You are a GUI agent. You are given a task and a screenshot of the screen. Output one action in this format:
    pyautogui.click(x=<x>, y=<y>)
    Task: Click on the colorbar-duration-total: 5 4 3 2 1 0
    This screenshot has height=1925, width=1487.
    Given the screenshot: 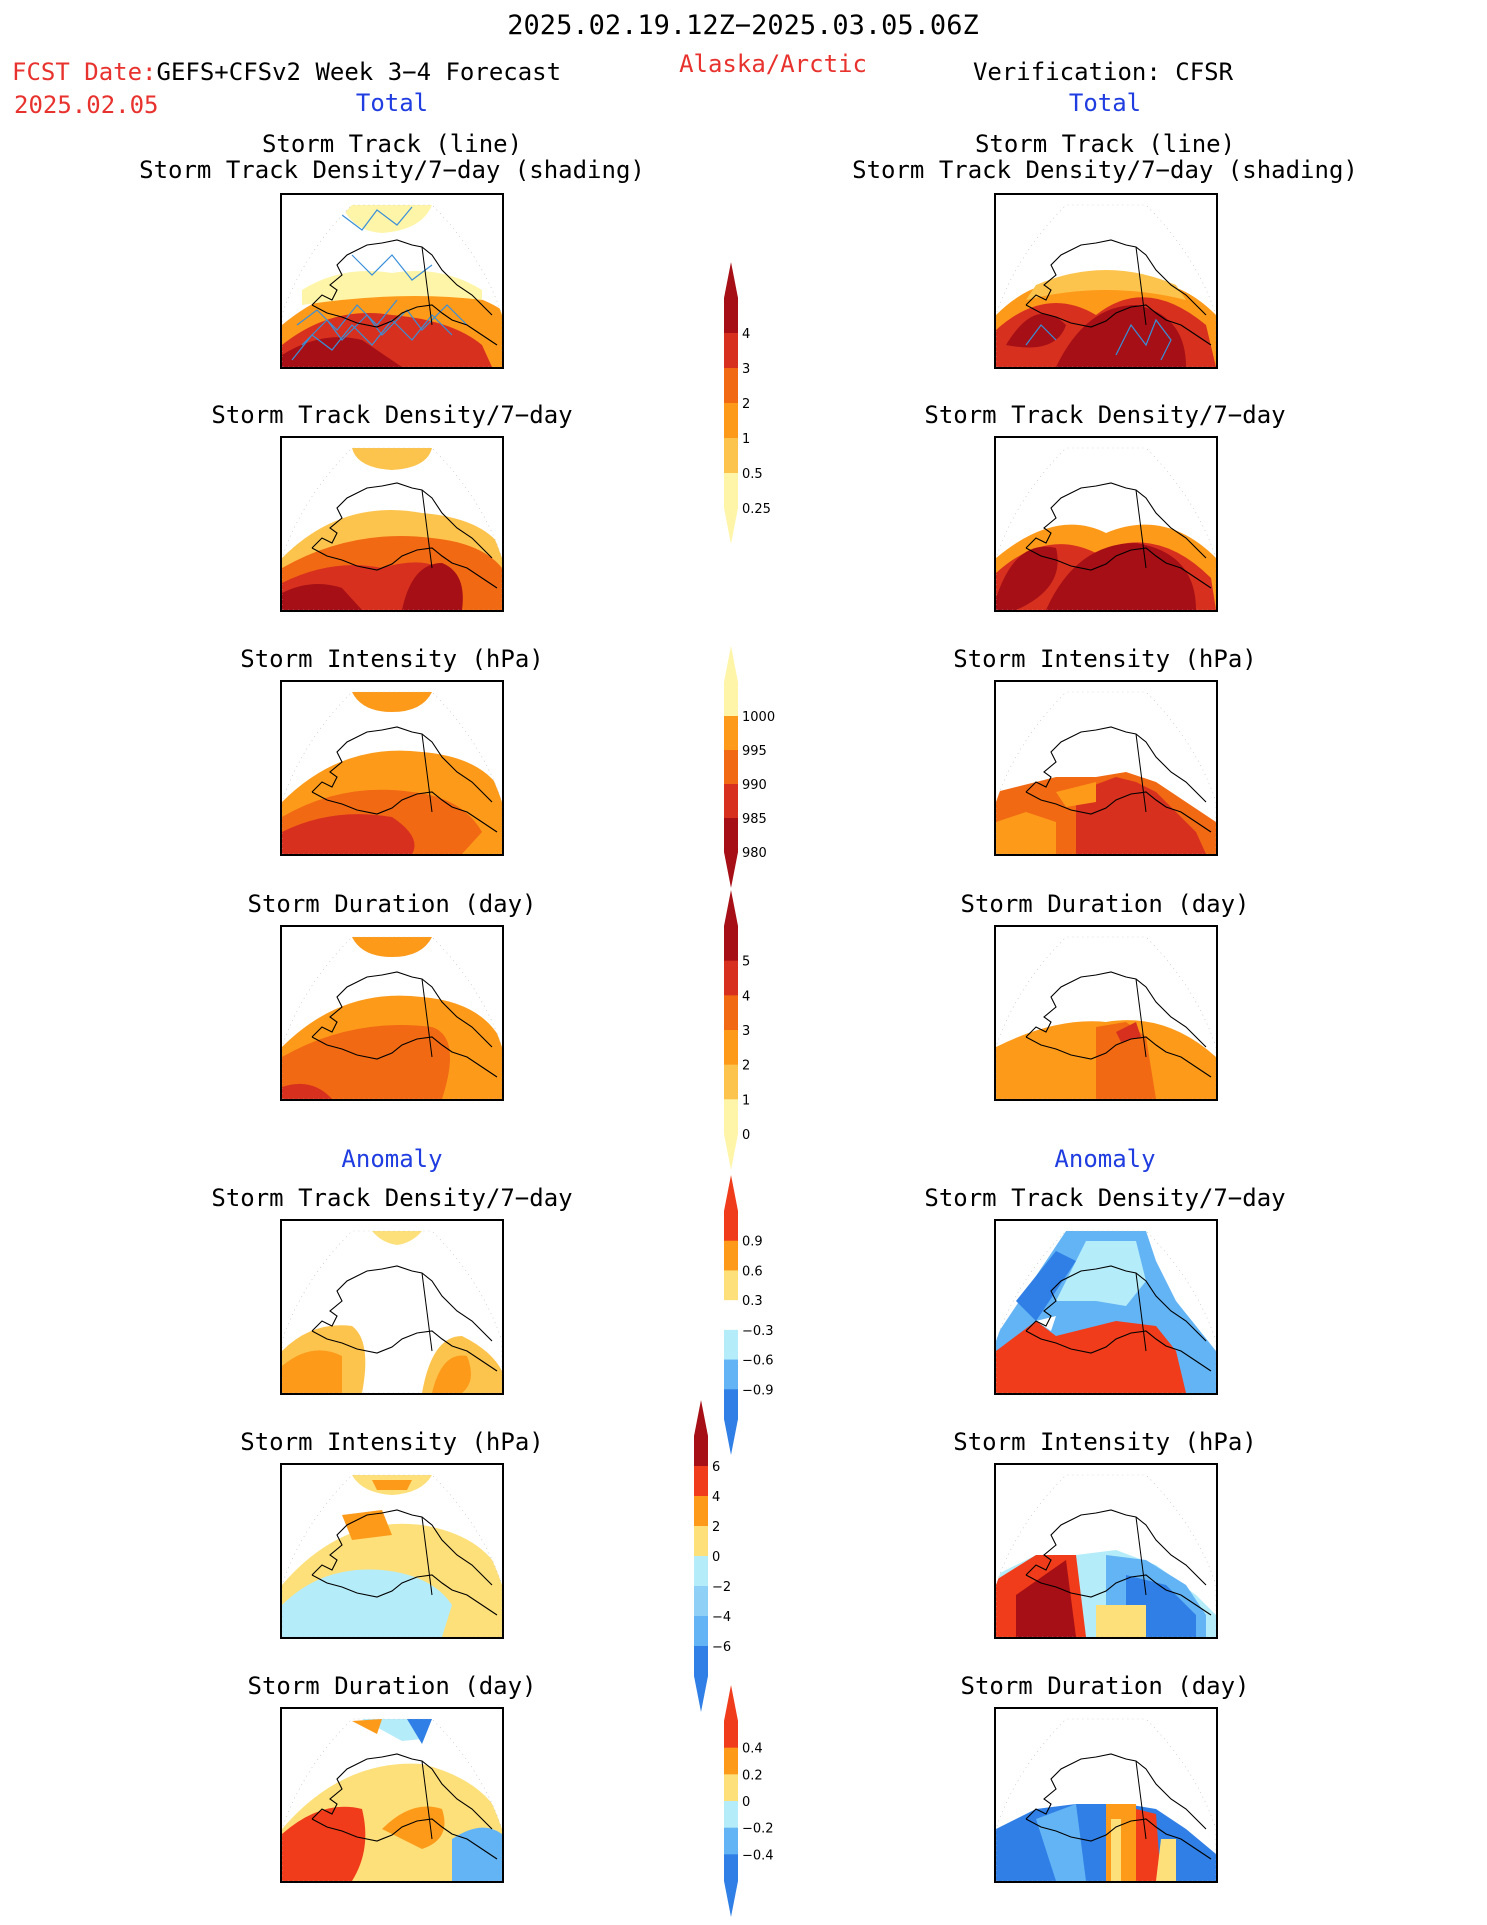 What is the action you would take?
    pyautogui.click(x=737, y=1030)
    